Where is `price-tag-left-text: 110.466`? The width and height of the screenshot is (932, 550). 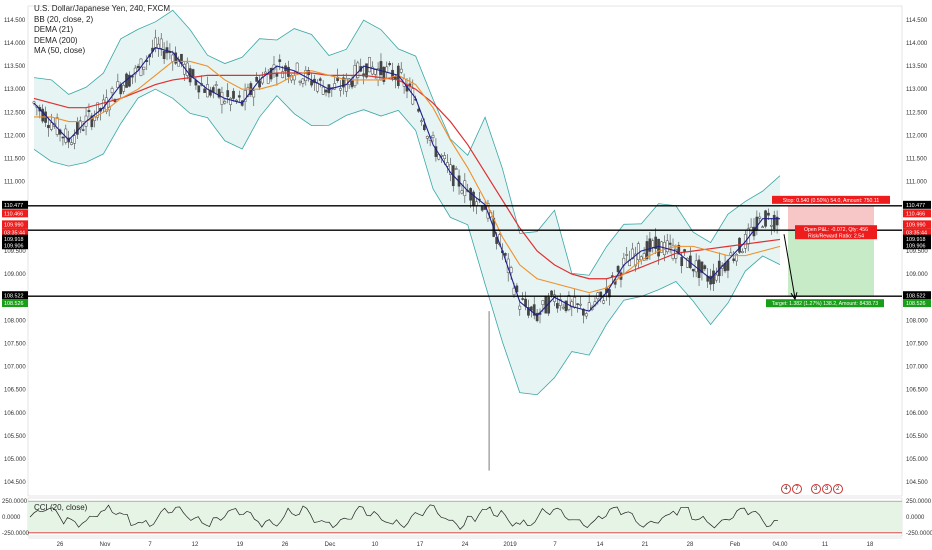 price-tag-left-text: 110.466 is located at coordinates (13, 215).